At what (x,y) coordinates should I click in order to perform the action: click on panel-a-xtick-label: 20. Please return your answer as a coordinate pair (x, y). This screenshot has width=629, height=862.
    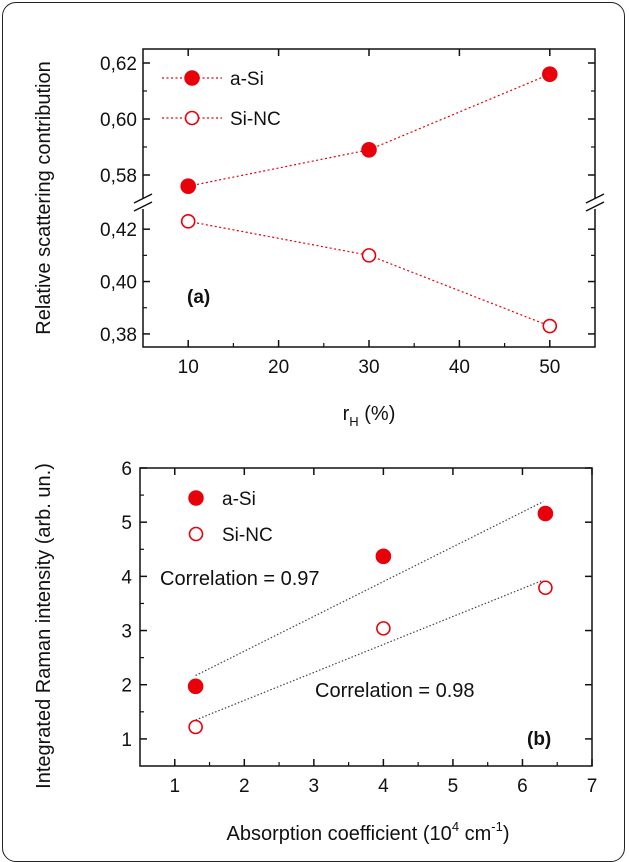
    Looking at the image, I should click on (278, 367).